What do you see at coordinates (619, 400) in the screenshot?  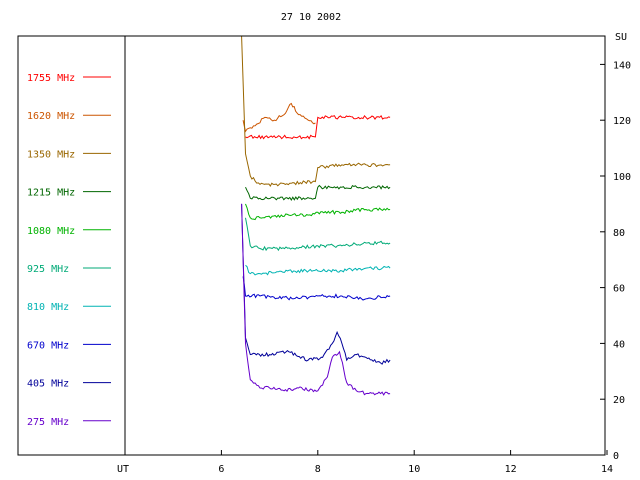 I see `y-tick-label: 20` at bounding box center [619, 400].